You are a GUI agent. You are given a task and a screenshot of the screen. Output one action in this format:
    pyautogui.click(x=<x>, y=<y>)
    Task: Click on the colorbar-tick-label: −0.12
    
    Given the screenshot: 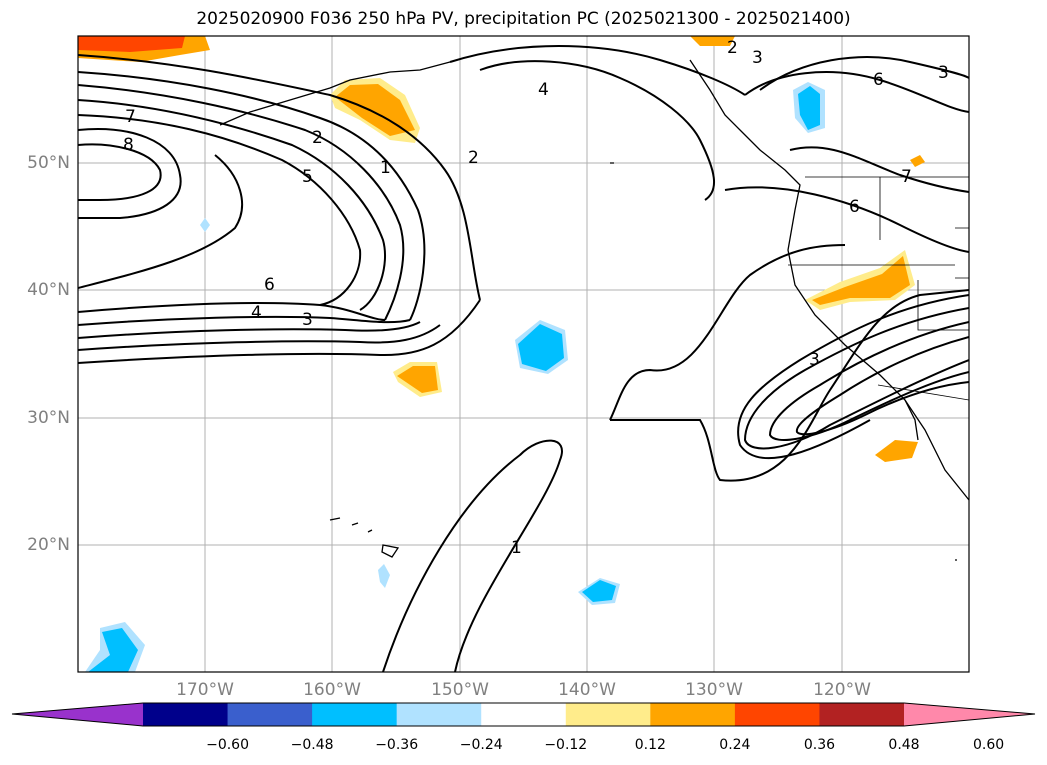 What is the action you would take?
    pyautogui.click(x=566, y=745)
    